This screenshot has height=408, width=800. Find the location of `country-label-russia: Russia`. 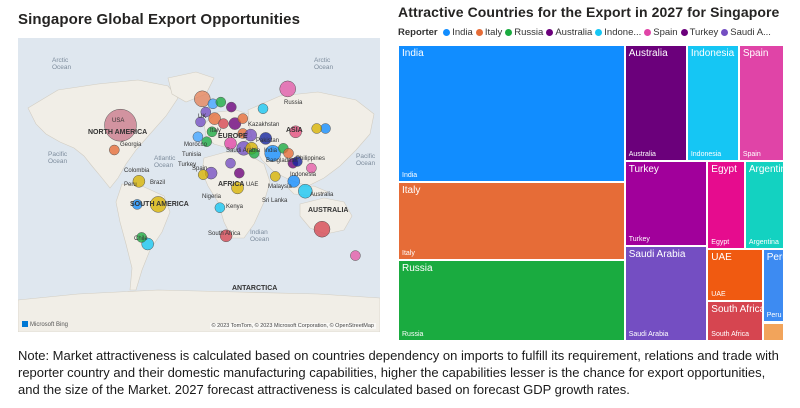

country-label-russia: Russia is located at coordinates (293, 103).